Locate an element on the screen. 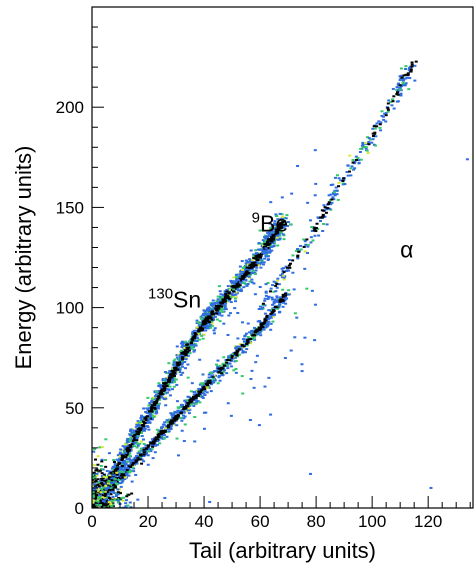 The height and width of the screenshot is (570, 474). annotation-be9: 9Be is located at coordinates (270, 222).